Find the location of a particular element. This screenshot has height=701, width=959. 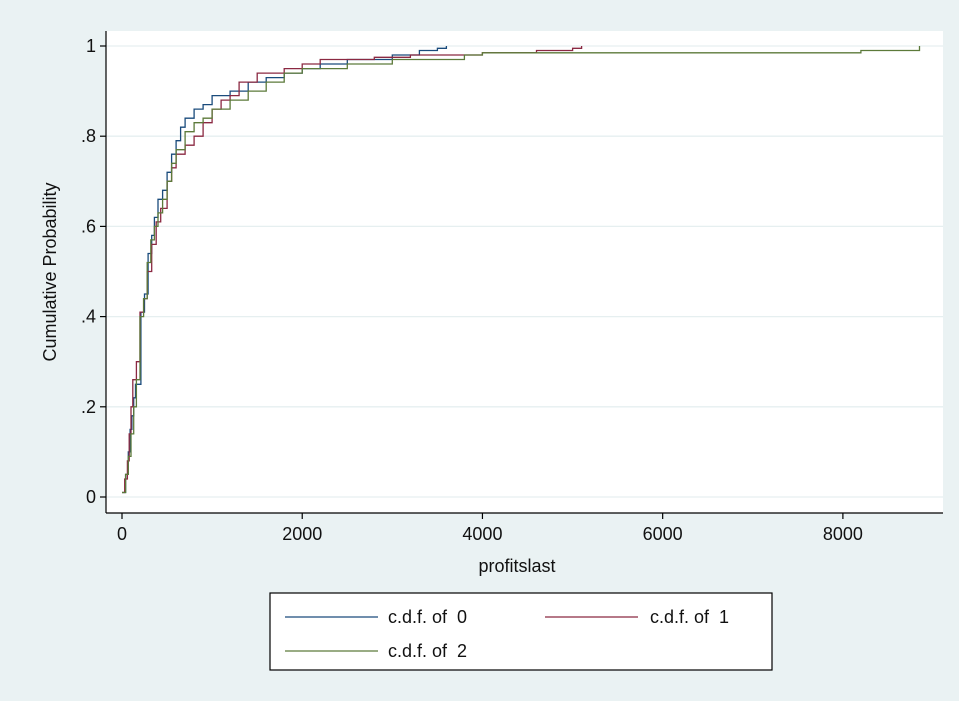

y-tick-label: .8 is located at coordinates (88, 136).